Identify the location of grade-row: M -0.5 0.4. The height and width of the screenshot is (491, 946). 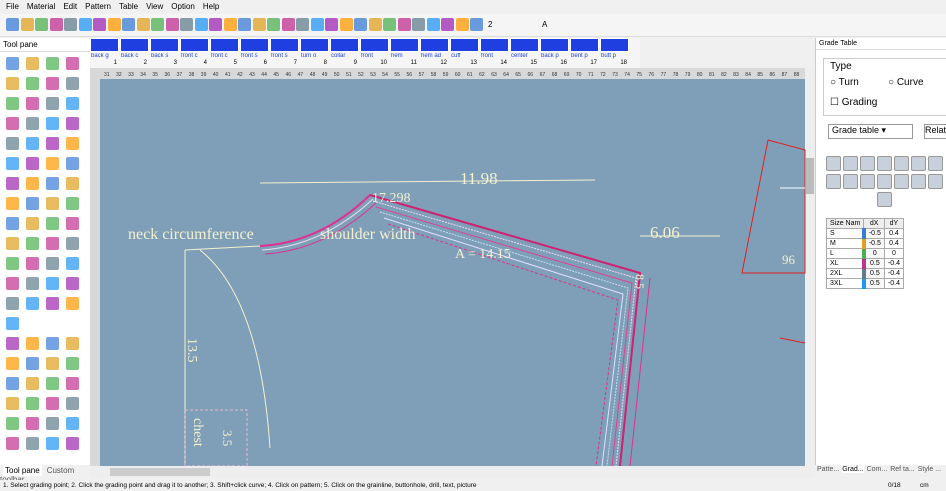
(864, 243).